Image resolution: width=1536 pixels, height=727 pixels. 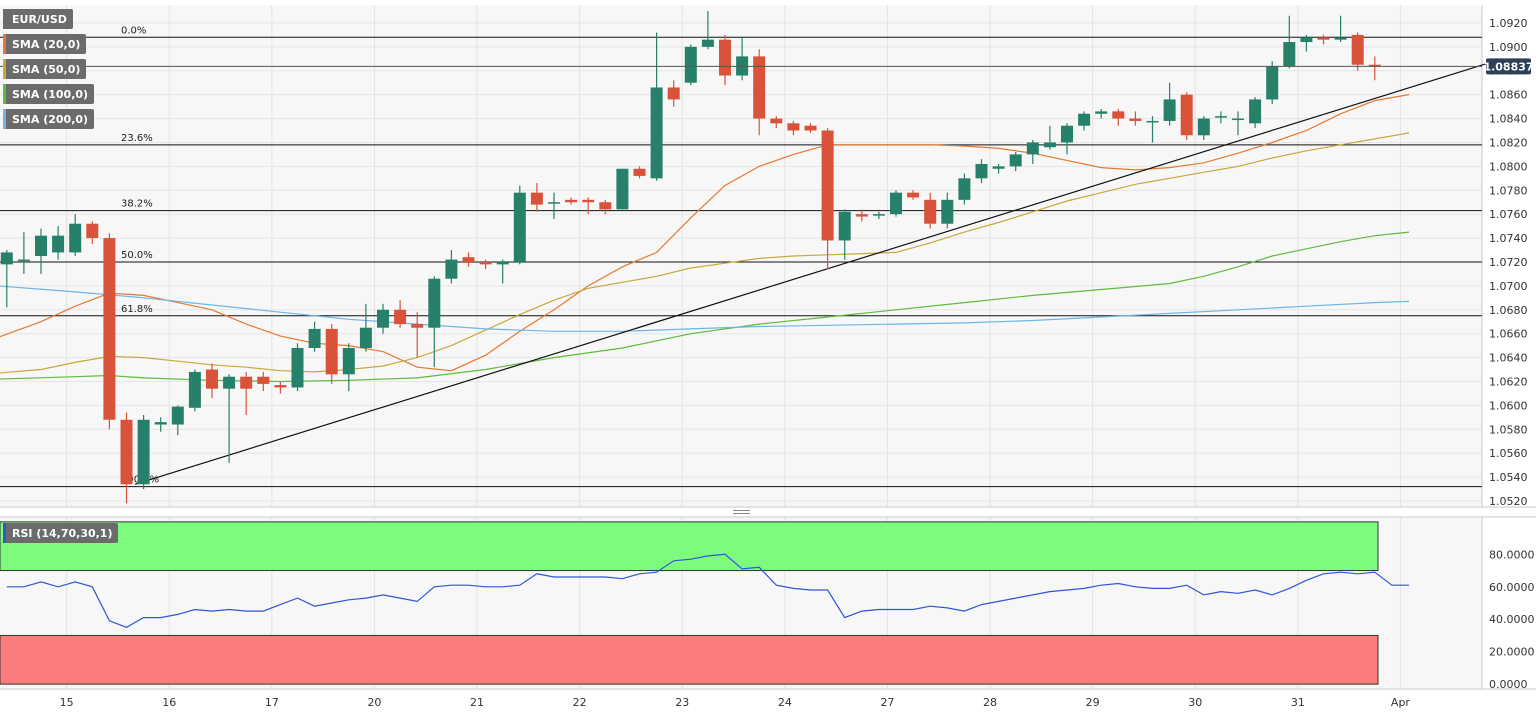 I want to click on x-tick-label: 27, so click(x=887, y=702).